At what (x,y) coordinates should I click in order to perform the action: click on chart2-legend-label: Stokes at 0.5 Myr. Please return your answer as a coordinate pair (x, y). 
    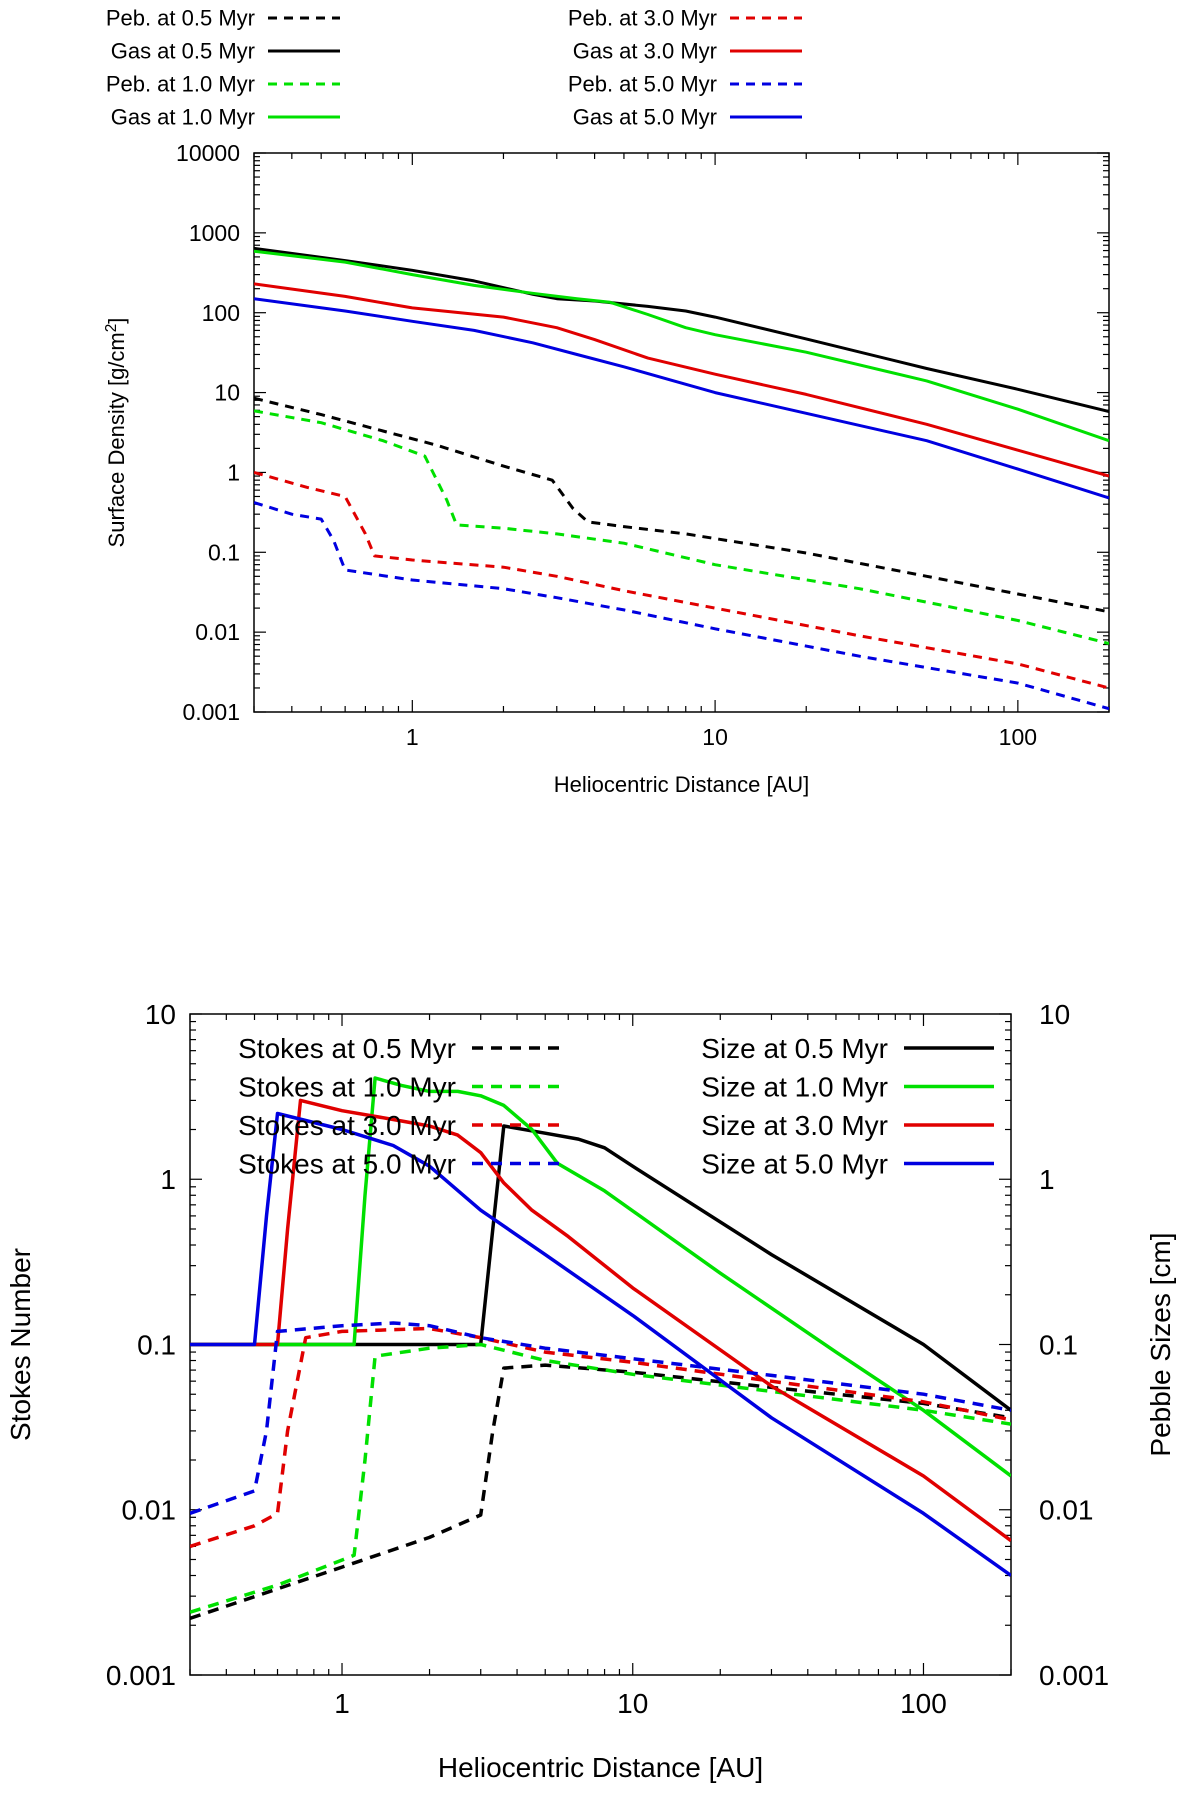
    Looking at the image, I should click on (347, 1048).